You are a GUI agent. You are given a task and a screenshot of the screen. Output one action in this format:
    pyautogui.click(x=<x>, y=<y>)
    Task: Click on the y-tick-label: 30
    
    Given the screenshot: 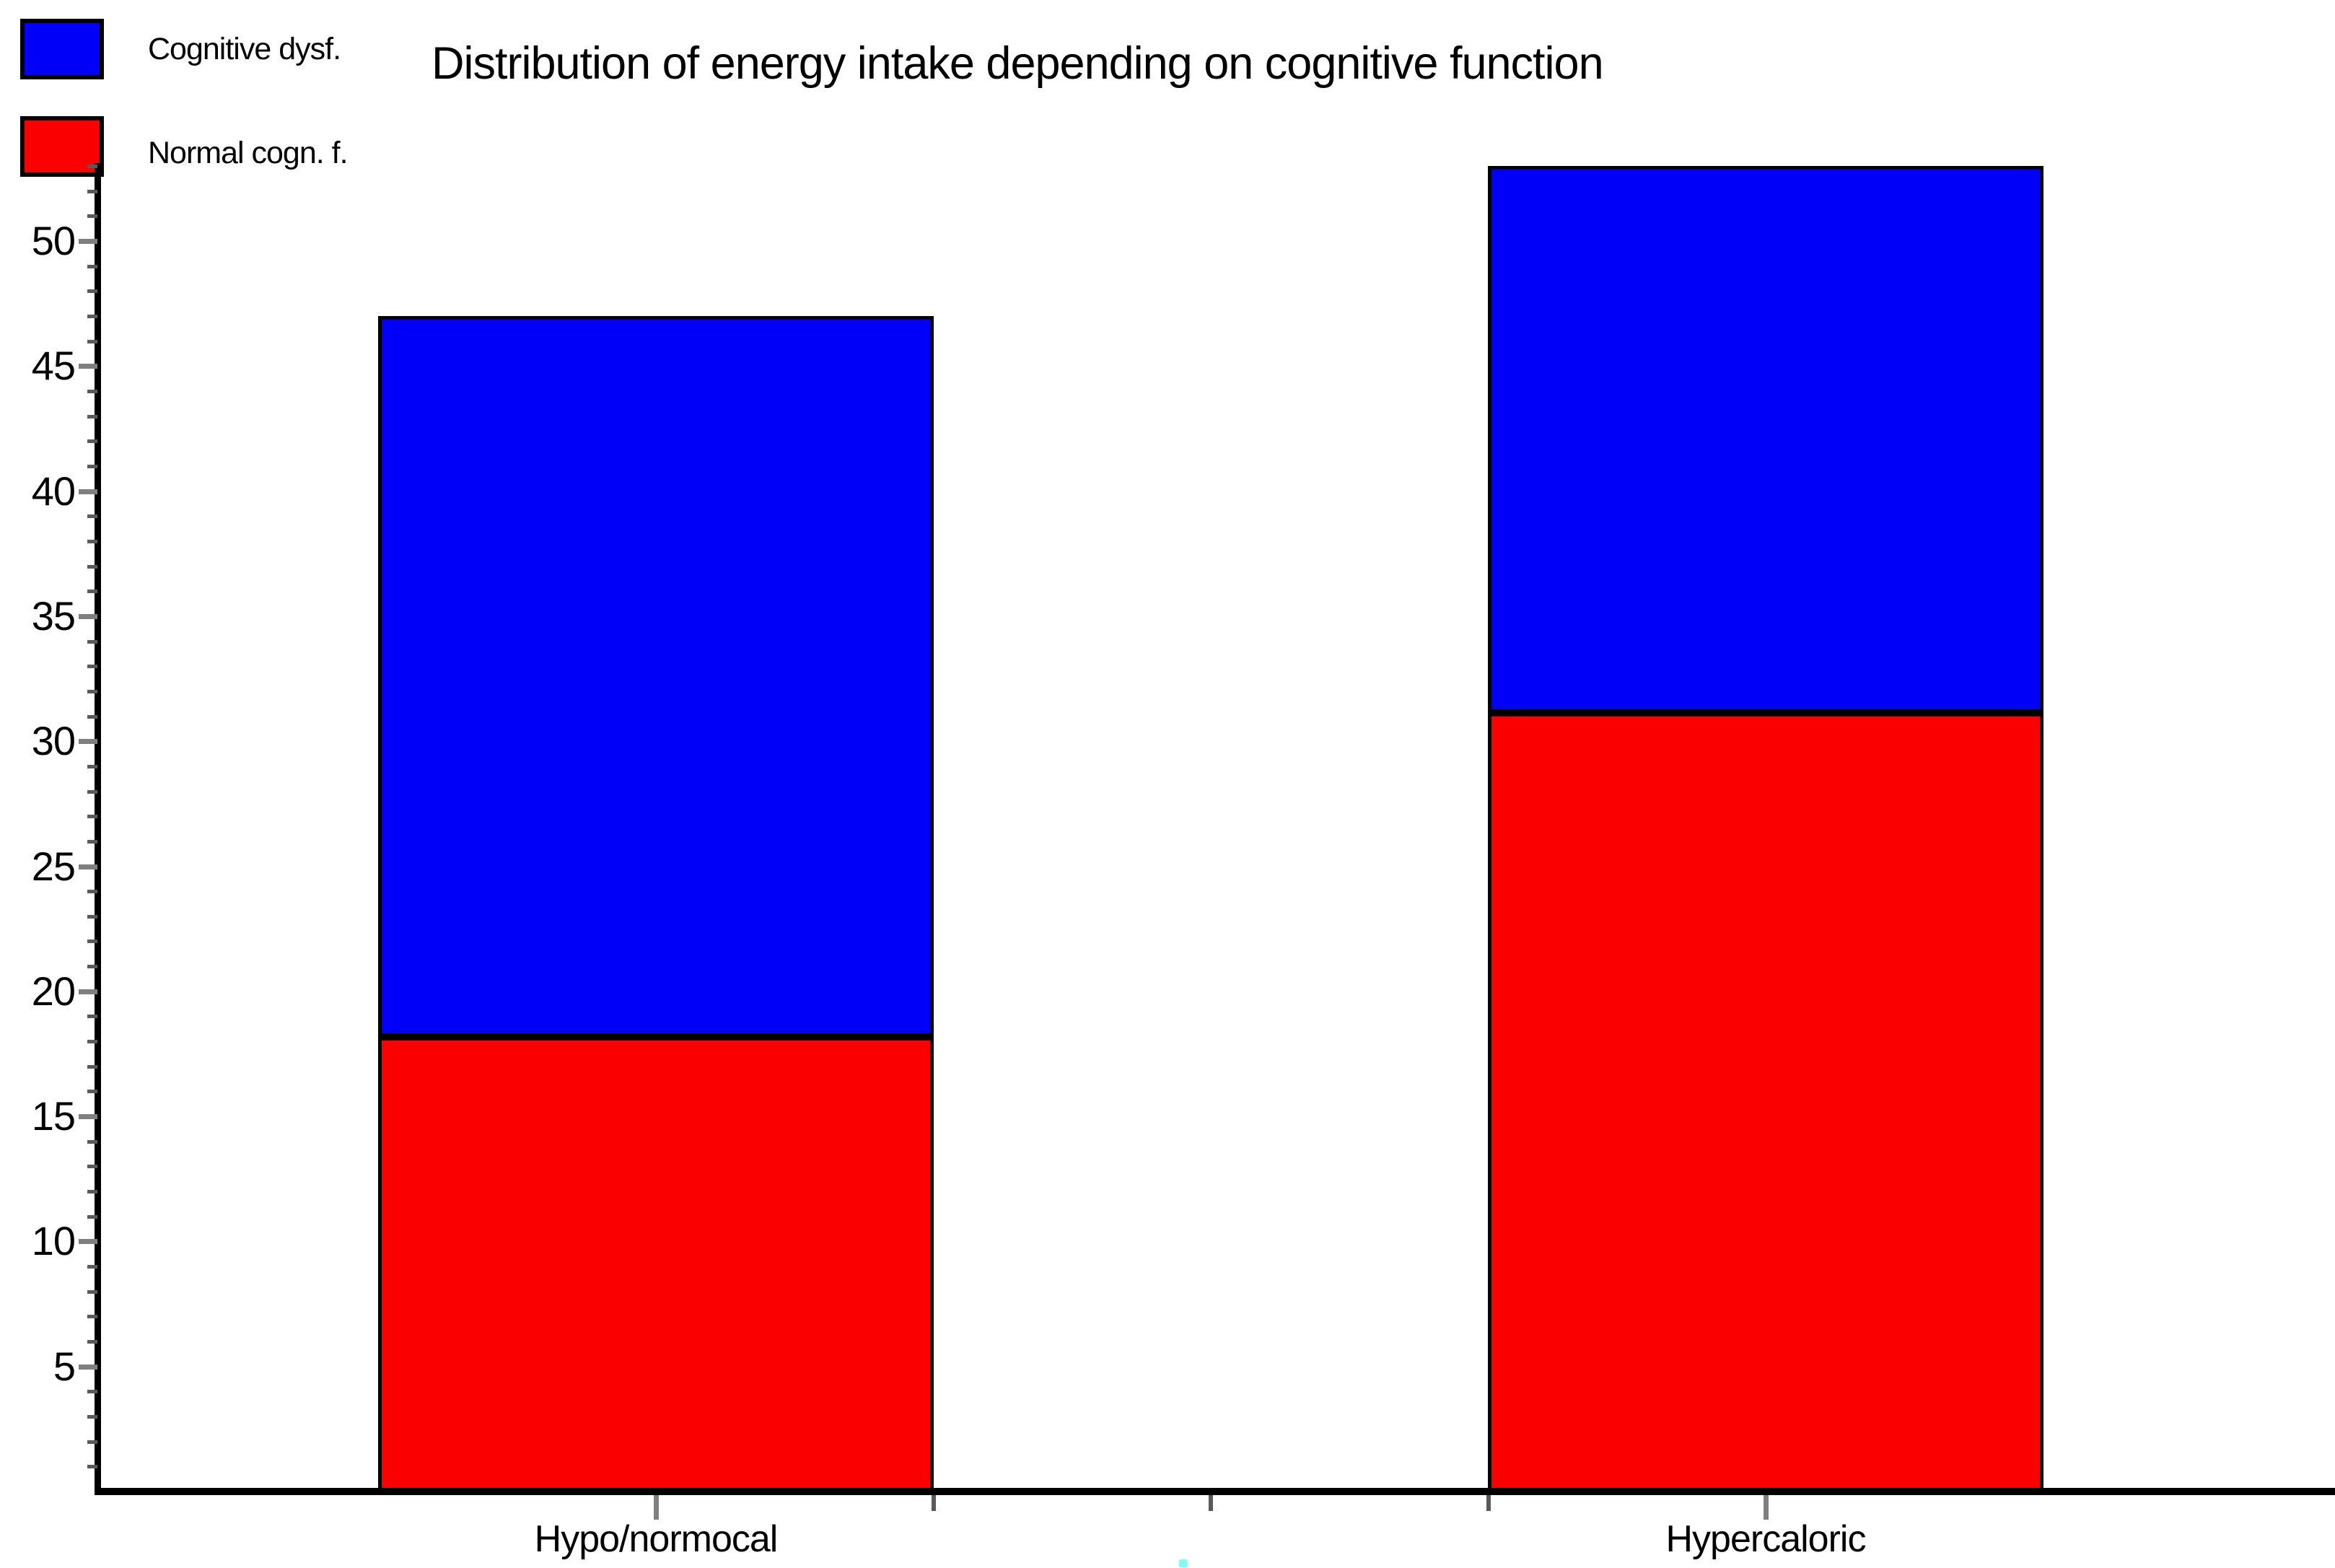 What is the action you would take?
    pyautogui.click(x=54, y=741)
    